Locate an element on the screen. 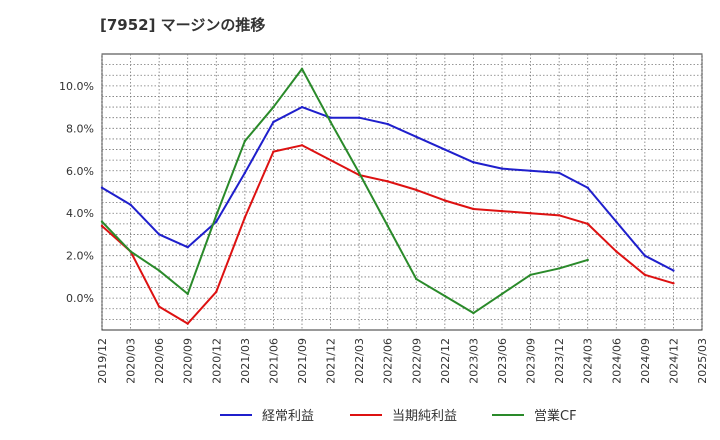 The width and height of the screenshot is (720, 440). x-tick-label: 2020/06 is located at coordinates (159, 361).